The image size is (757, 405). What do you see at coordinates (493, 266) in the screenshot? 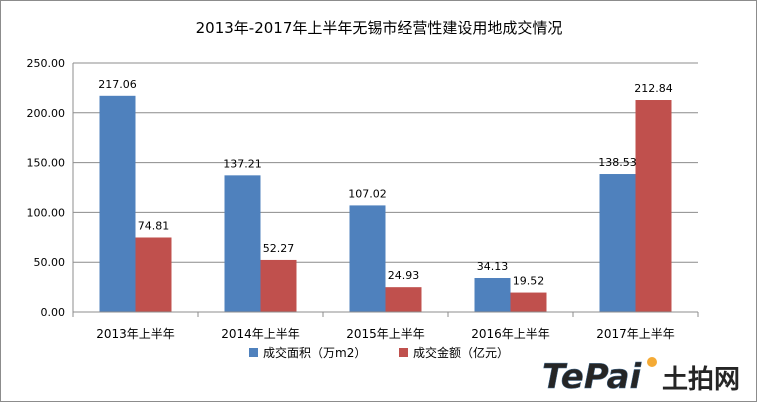
I see `data-label: 34.13` at bounding box center [493, 266].